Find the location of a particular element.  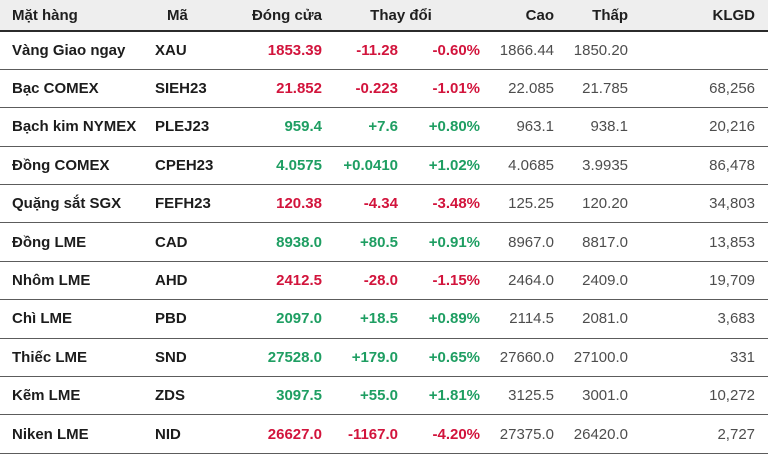

volume: 10,272 is located at coordinates (698, 396).